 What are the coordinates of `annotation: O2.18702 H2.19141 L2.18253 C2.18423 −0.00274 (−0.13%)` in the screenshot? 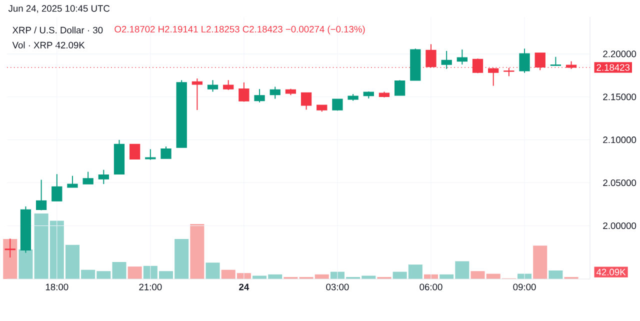 It's located at (239, 30).